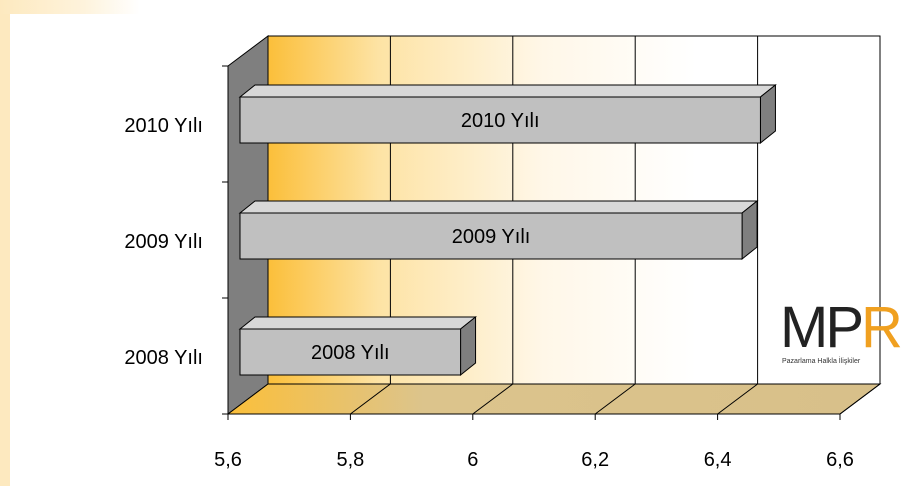 The height and width of the screenshot is (486, 909). What do you see at coordinates (595, 460) in the screenshot?
I see `x-tick-label: 6,2` at bounding box center [595, 460].